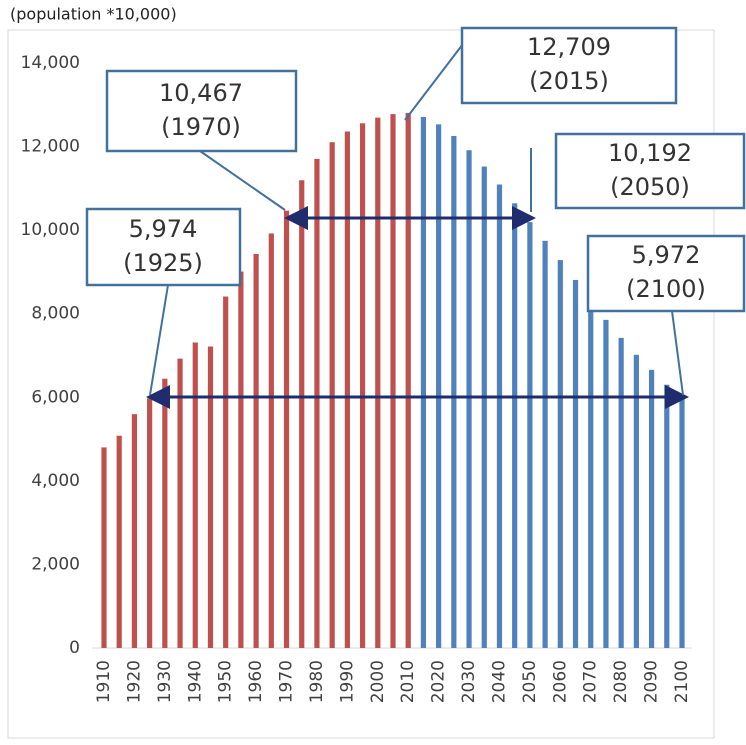  What do you see at coordinates (560, 681) in the screenshot?
I see `x-tick-label: 2060` at bounding box center [560, 681].